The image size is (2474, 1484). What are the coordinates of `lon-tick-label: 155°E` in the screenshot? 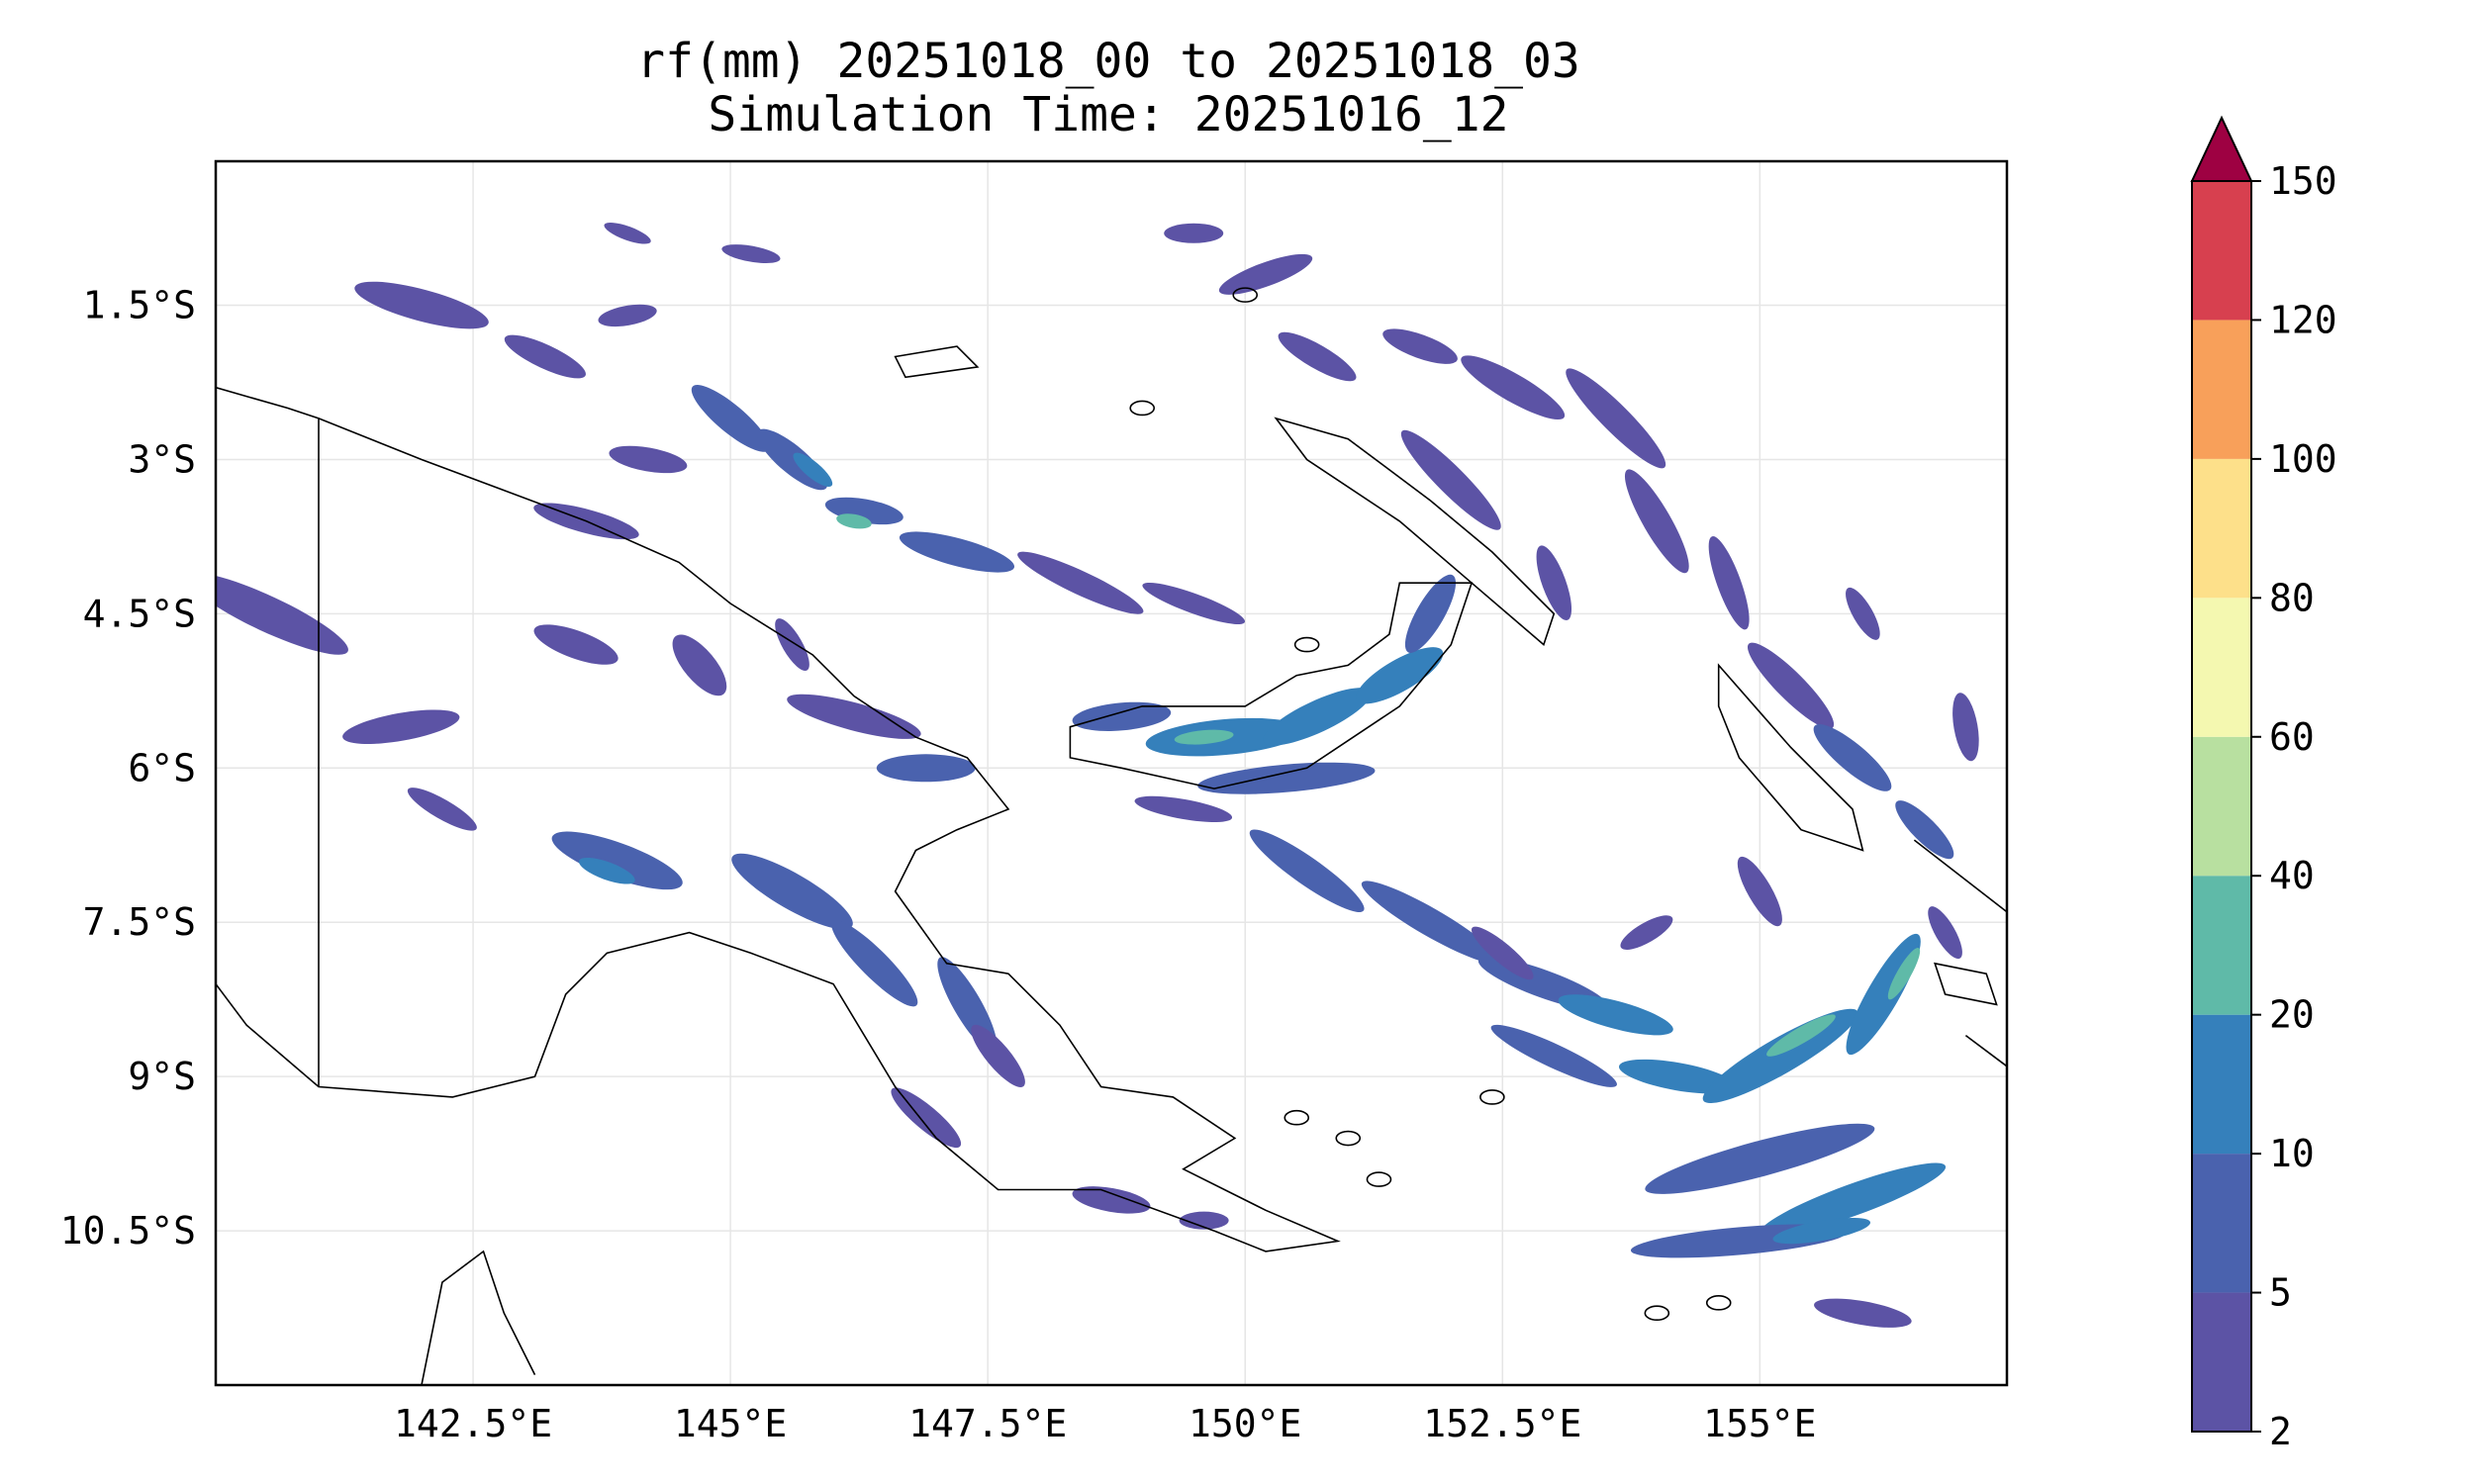 It's located at (1759, 1423).